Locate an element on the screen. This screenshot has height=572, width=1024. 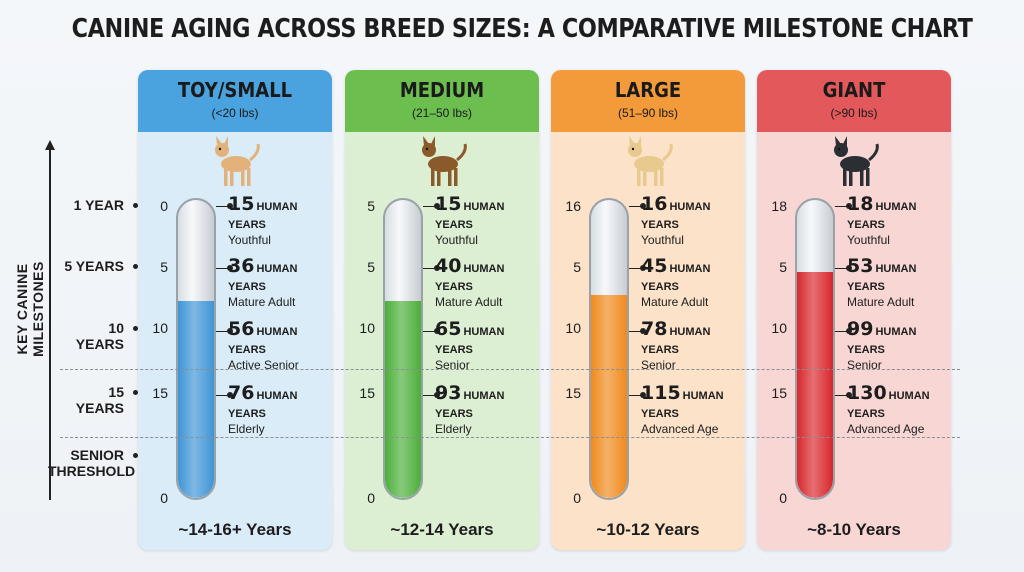
weight-range: (>90 lbs) is located at coordinates (854, 113).